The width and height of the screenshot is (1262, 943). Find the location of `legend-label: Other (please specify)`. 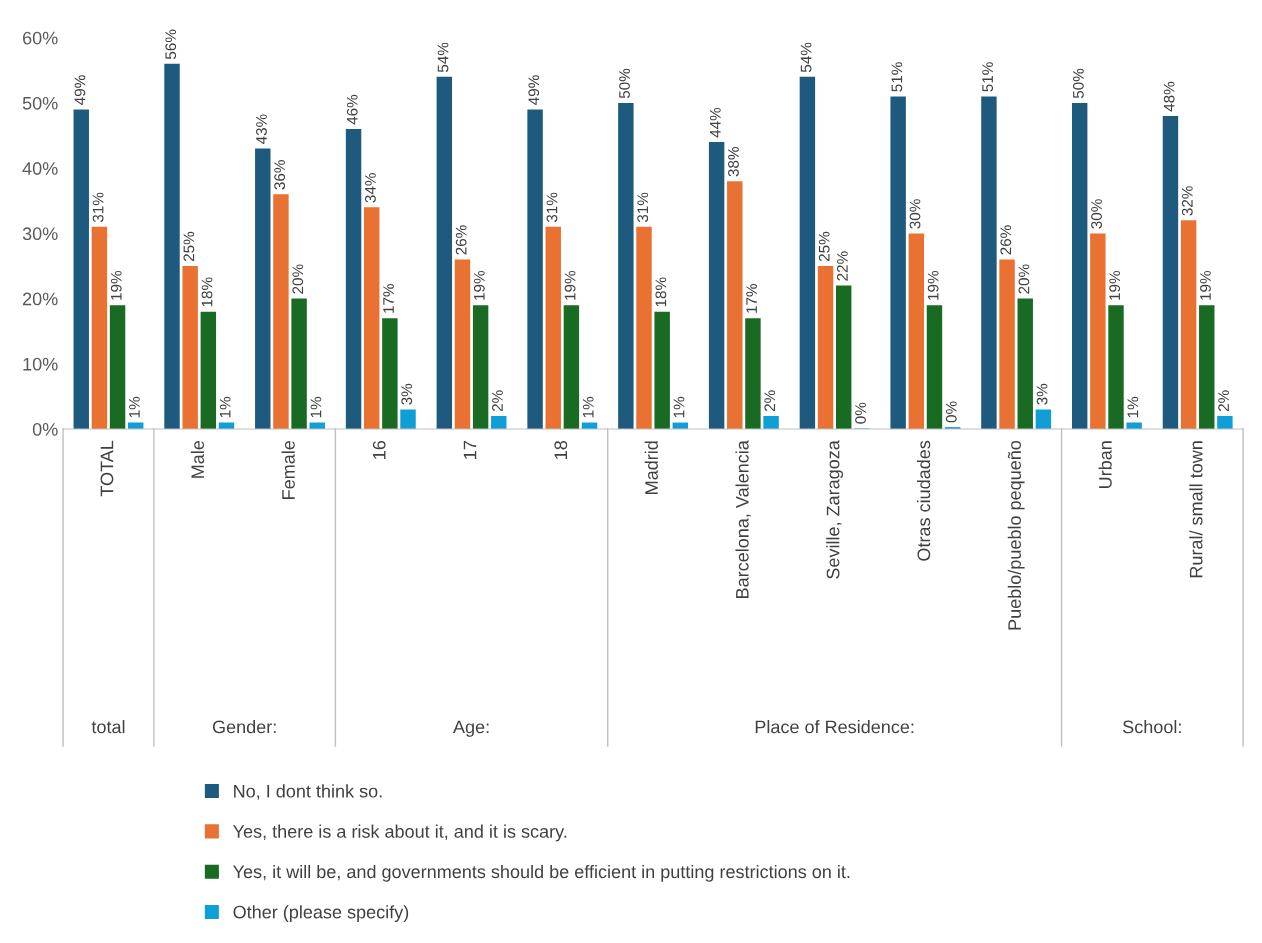

legend-label: Other (please specify) is located at coordinates (321, 914).